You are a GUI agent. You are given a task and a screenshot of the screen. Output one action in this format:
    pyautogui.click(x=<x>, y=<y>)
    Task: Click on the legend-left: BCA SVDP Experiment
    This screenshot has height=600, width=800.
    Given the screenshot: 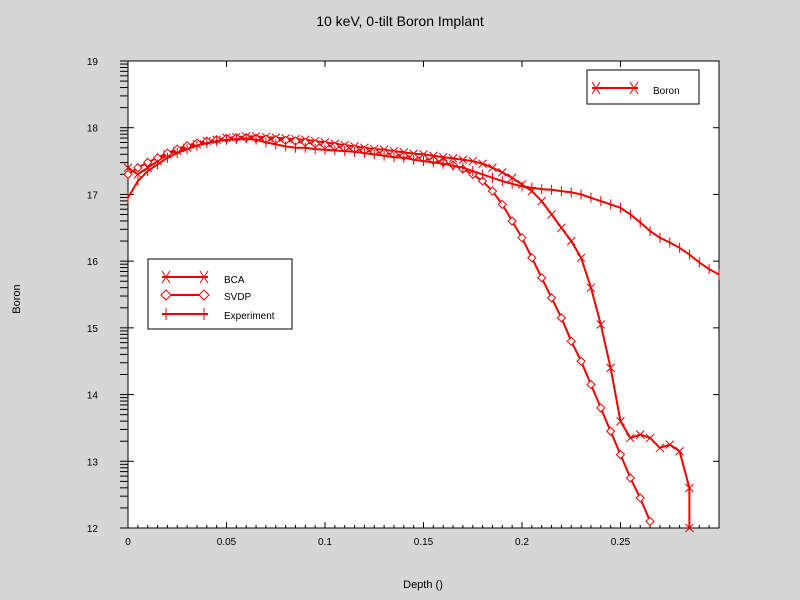 What is the action you would take?
    pyautogui.click(x=220, y=294)
    